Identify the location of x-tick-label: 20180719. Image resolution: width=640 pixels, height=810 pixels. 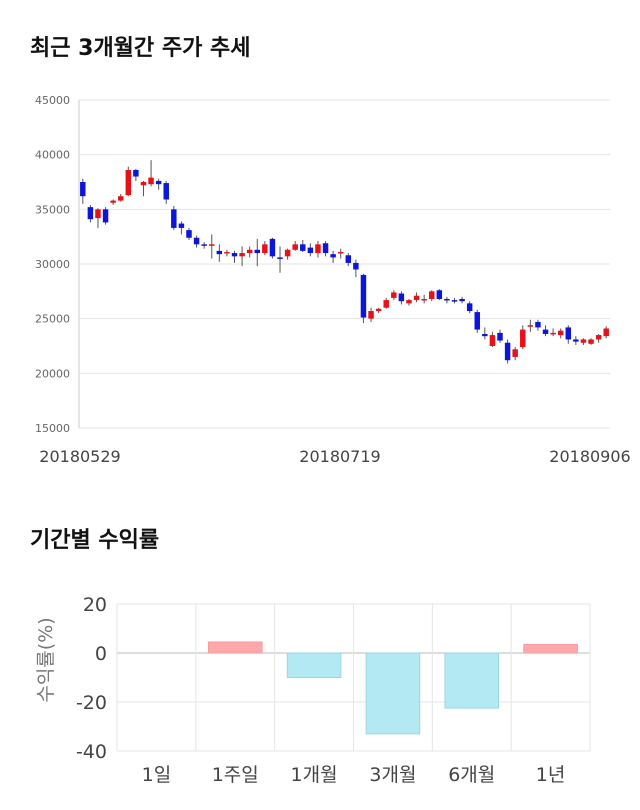
(339, 456).